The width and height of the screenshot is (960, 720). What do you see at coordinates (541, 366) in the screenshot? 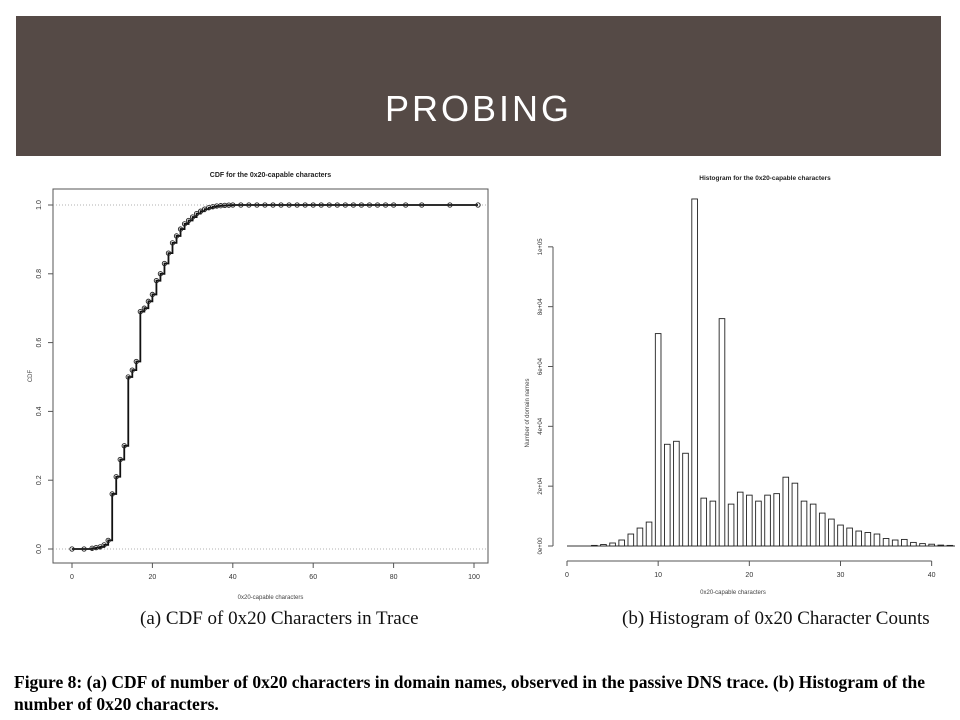
I see `y-tick-label: 6e+04` at bounding box center [541, 366].